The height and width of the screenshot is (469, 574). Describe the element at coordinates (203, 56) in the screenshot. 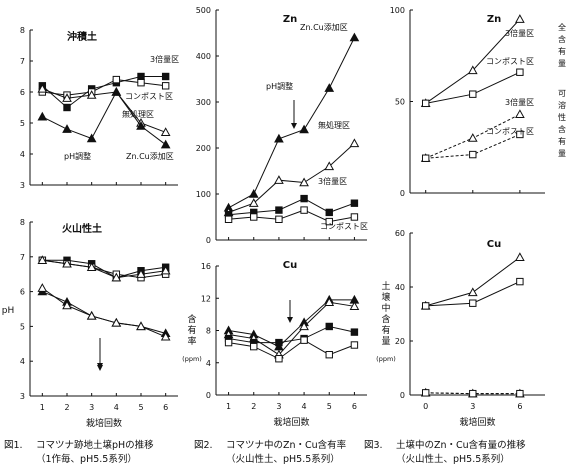

I see `y-tick-label: 400` at that location.